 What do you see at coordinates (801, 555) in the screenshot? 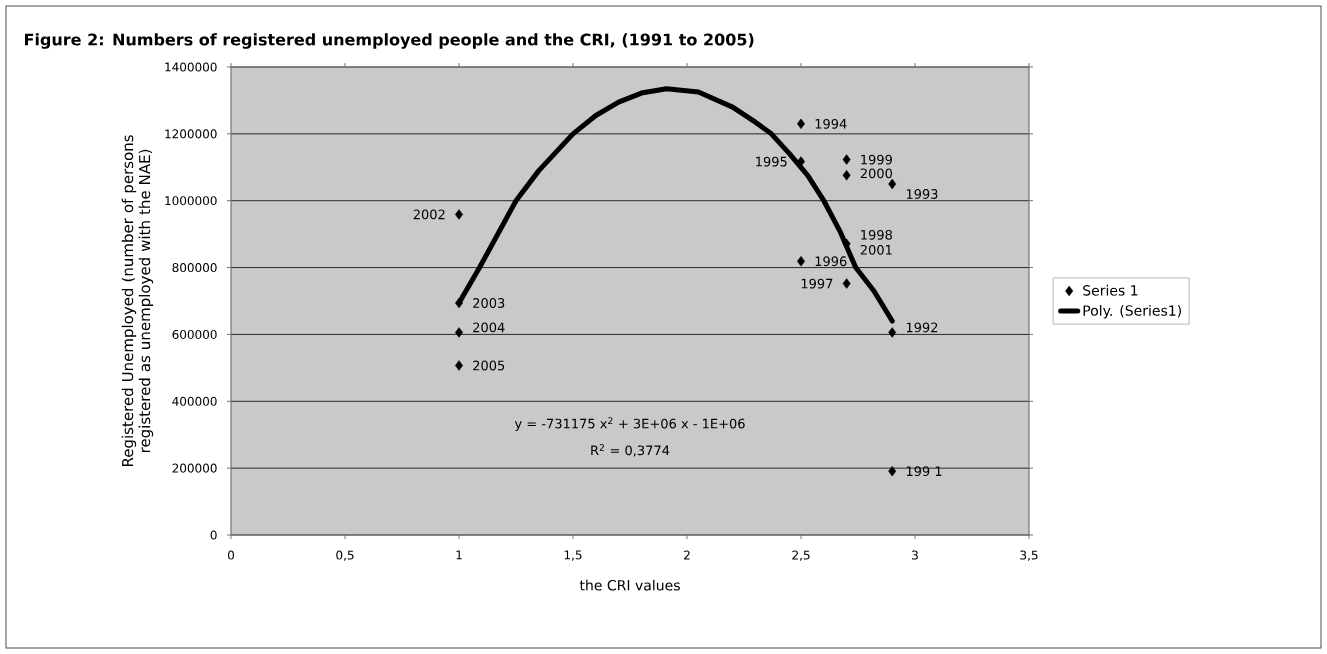
I see `x-tick-label: 2,5` at bounding box center [801, 555].